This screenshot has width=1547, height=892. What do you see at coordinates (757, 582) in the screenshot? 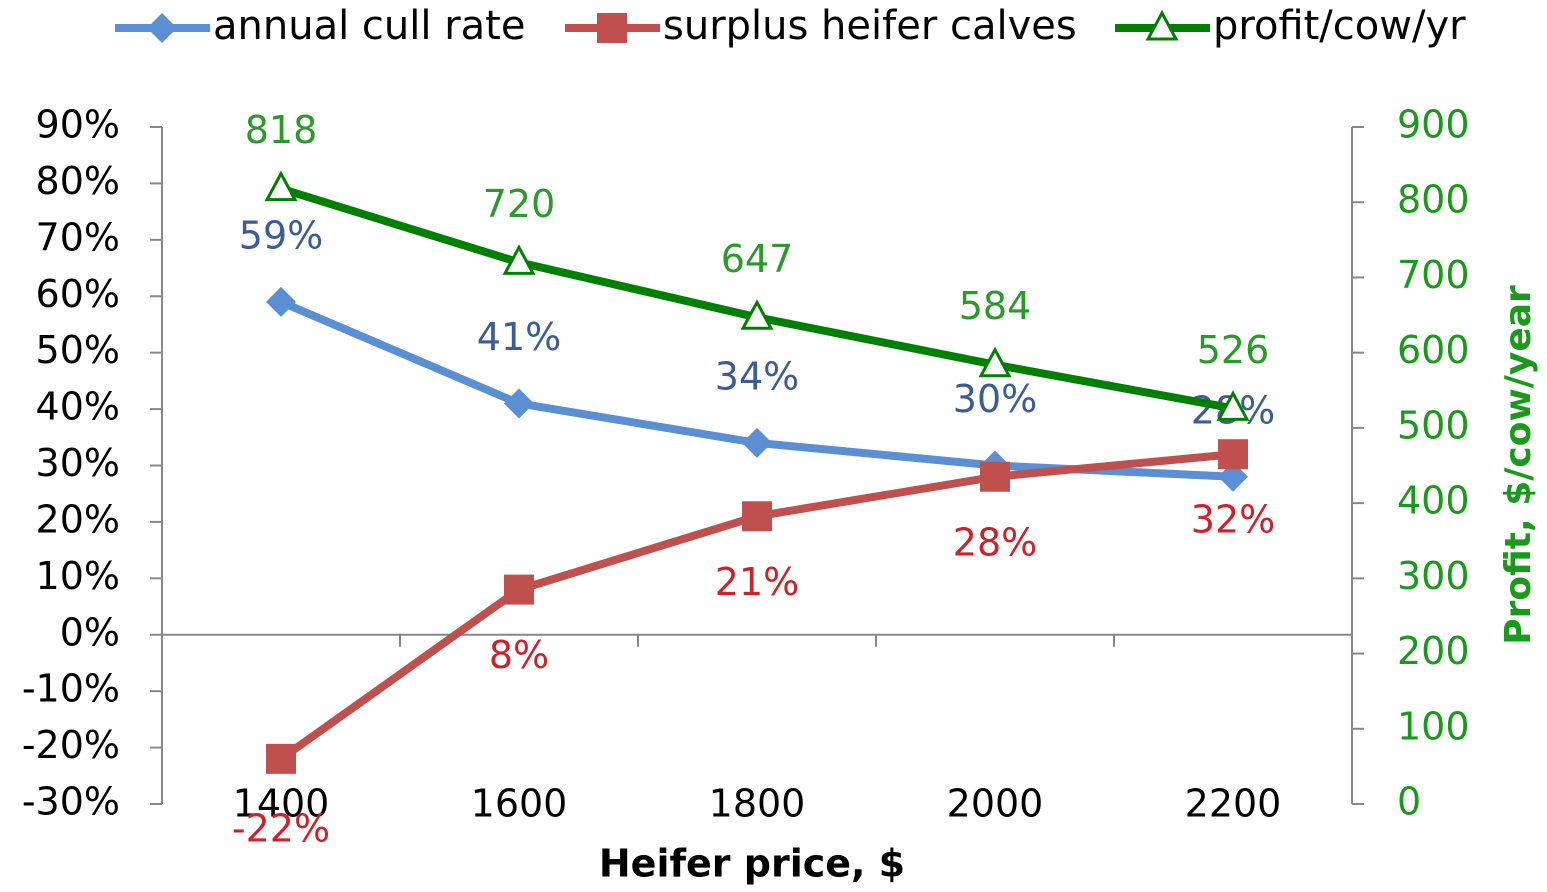
I see `data-label: 21%` at bounding box center [757, 582].